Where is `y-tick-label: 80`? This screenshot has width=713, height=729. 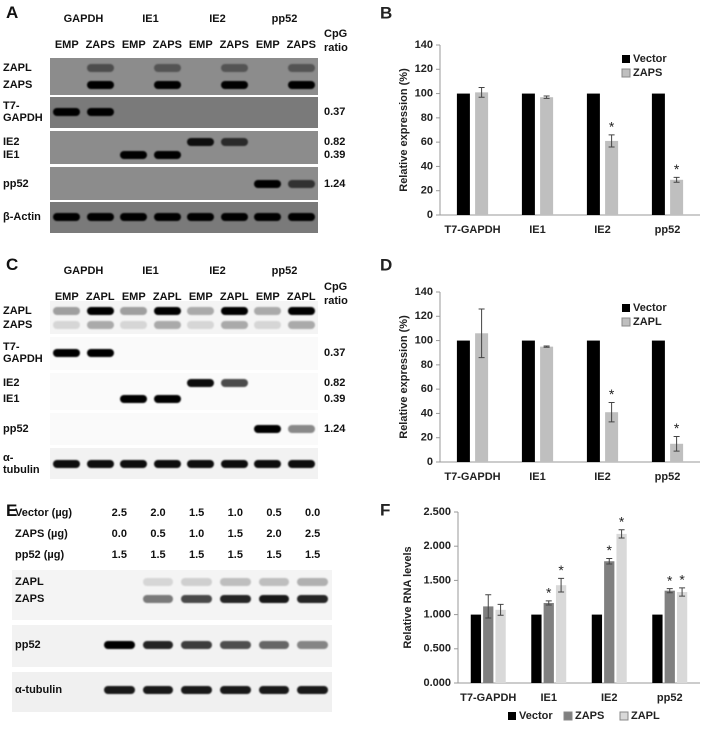
y-tick-label: 80 is located at coordinates (427, 118).